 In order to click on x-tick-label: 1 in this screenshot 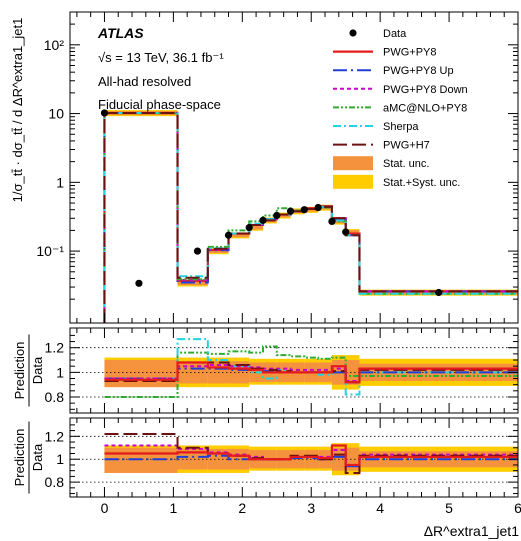, I will do `click(173, 508)`.